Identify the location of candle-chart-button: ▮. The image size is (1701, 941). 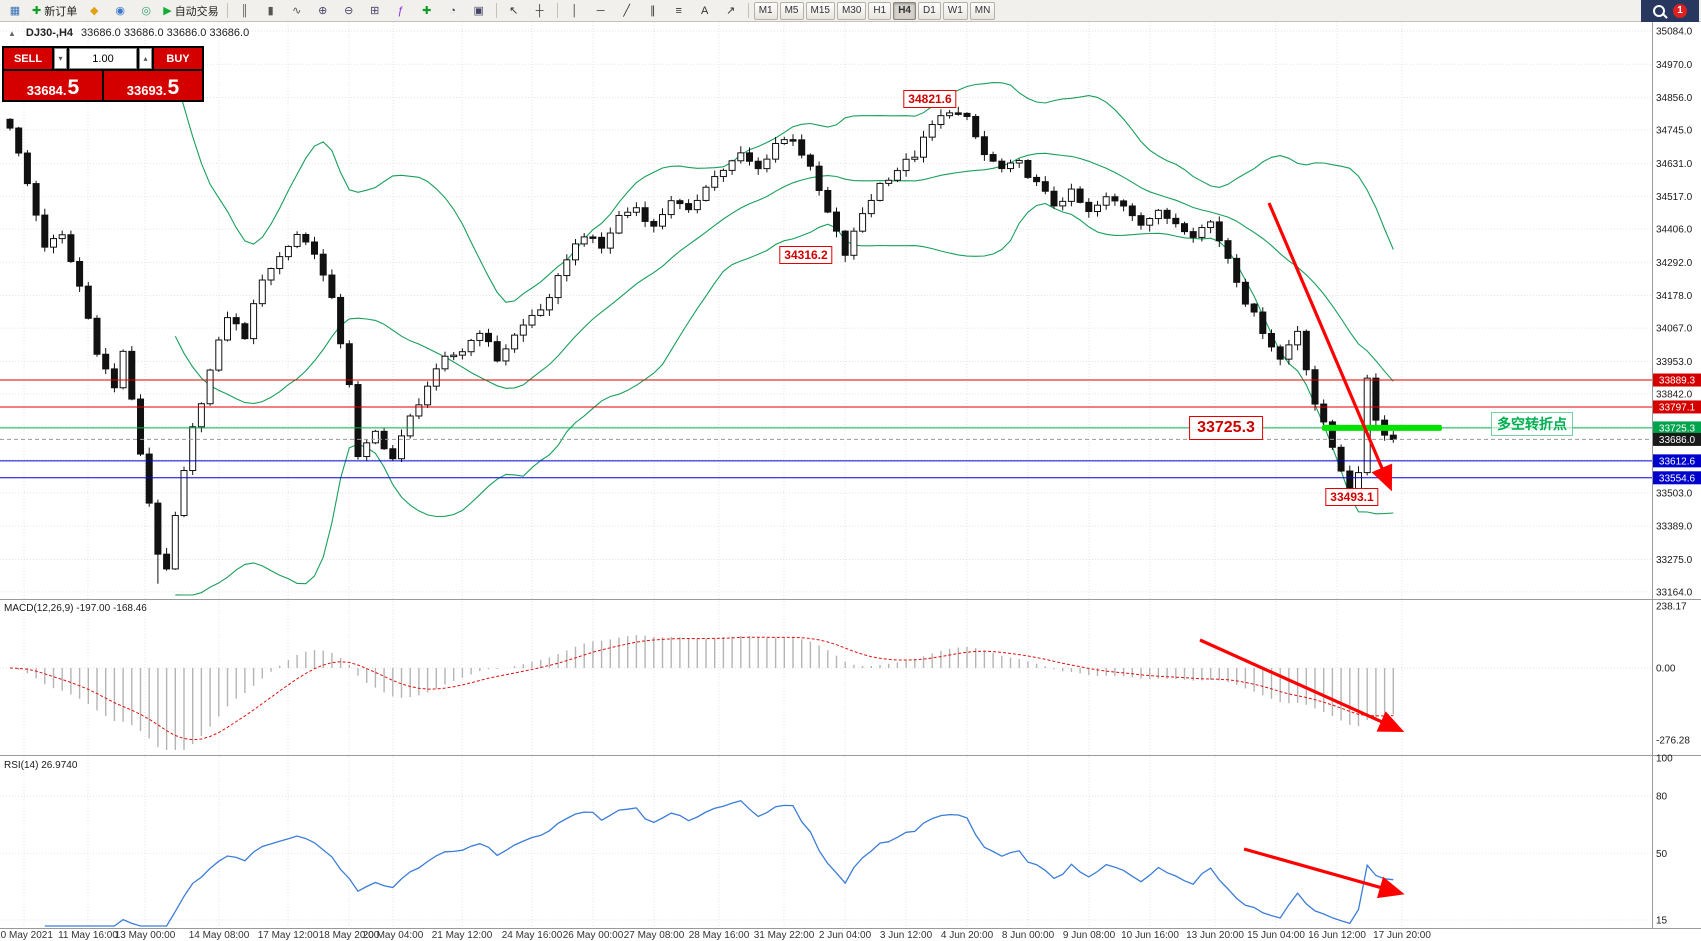
(271, 11).